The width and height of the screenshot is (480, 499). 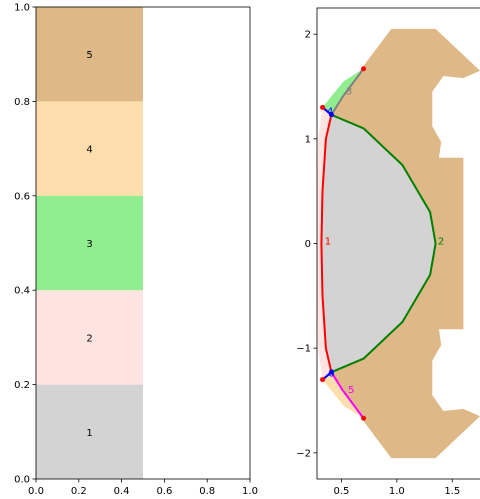 What do you see at coordinates (22, 8) in the screenshot?
I see `y-tick-label: 1.0` at bounding box center [22, 8].